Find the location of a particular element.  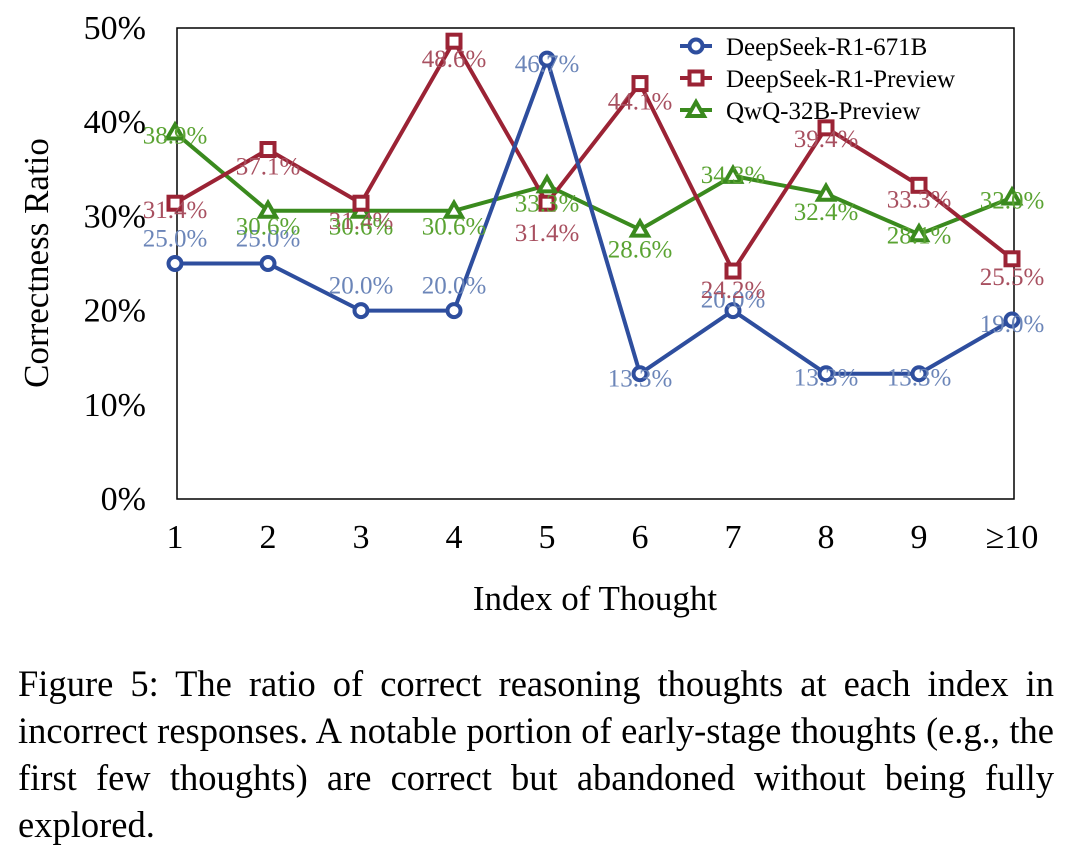

y-tick-label: 40% is located at coordinates (115, 122).